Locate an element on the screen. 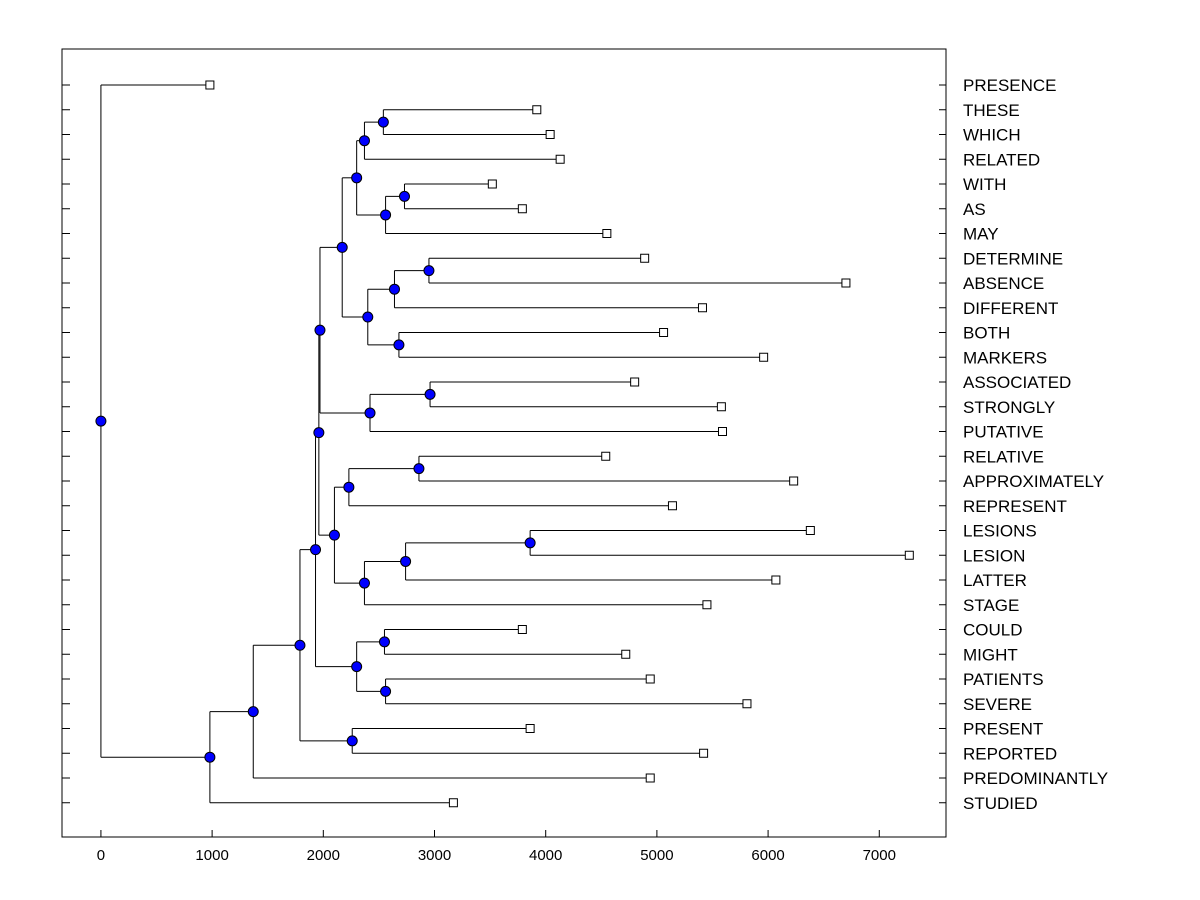 This screenshot has height=900, width=1200. leaf-label: DIFFERENT is located at coordinates (1010, 308).